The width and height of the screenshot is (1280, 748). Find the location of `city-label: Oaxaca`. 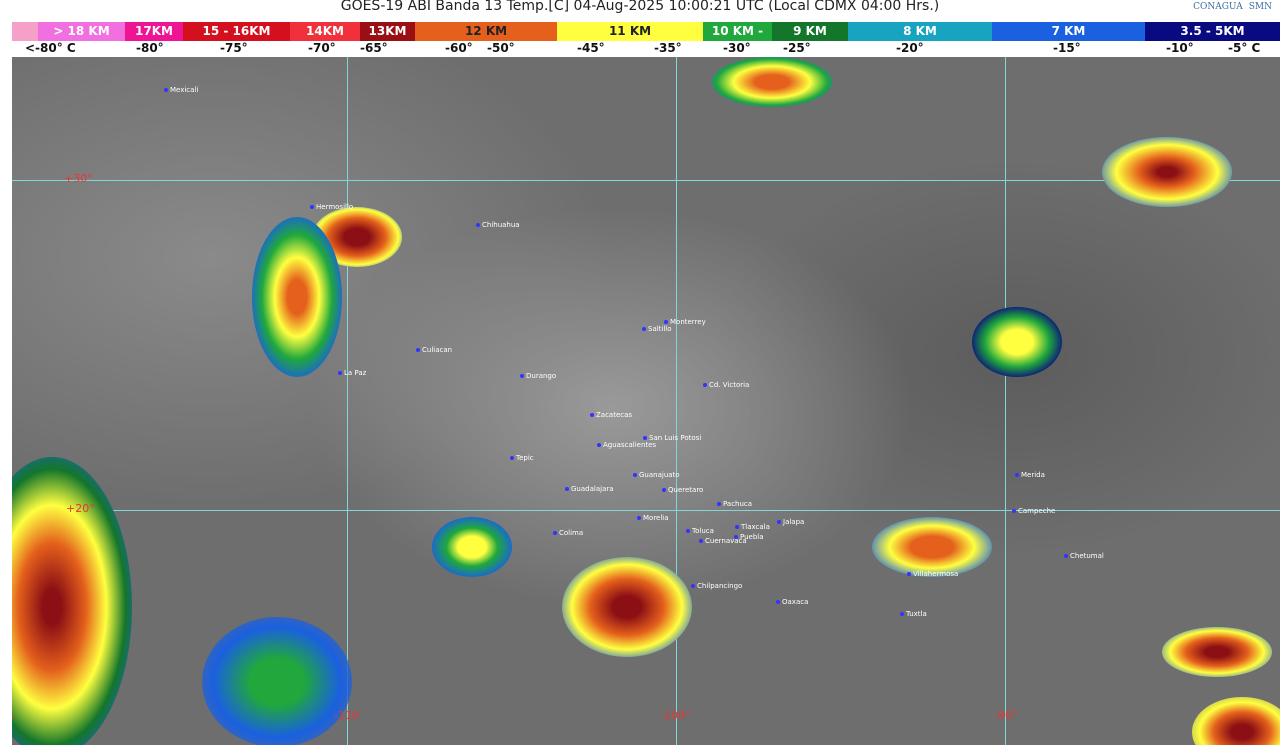

city-label: Oaxaca is located at coordinates (792, 602).